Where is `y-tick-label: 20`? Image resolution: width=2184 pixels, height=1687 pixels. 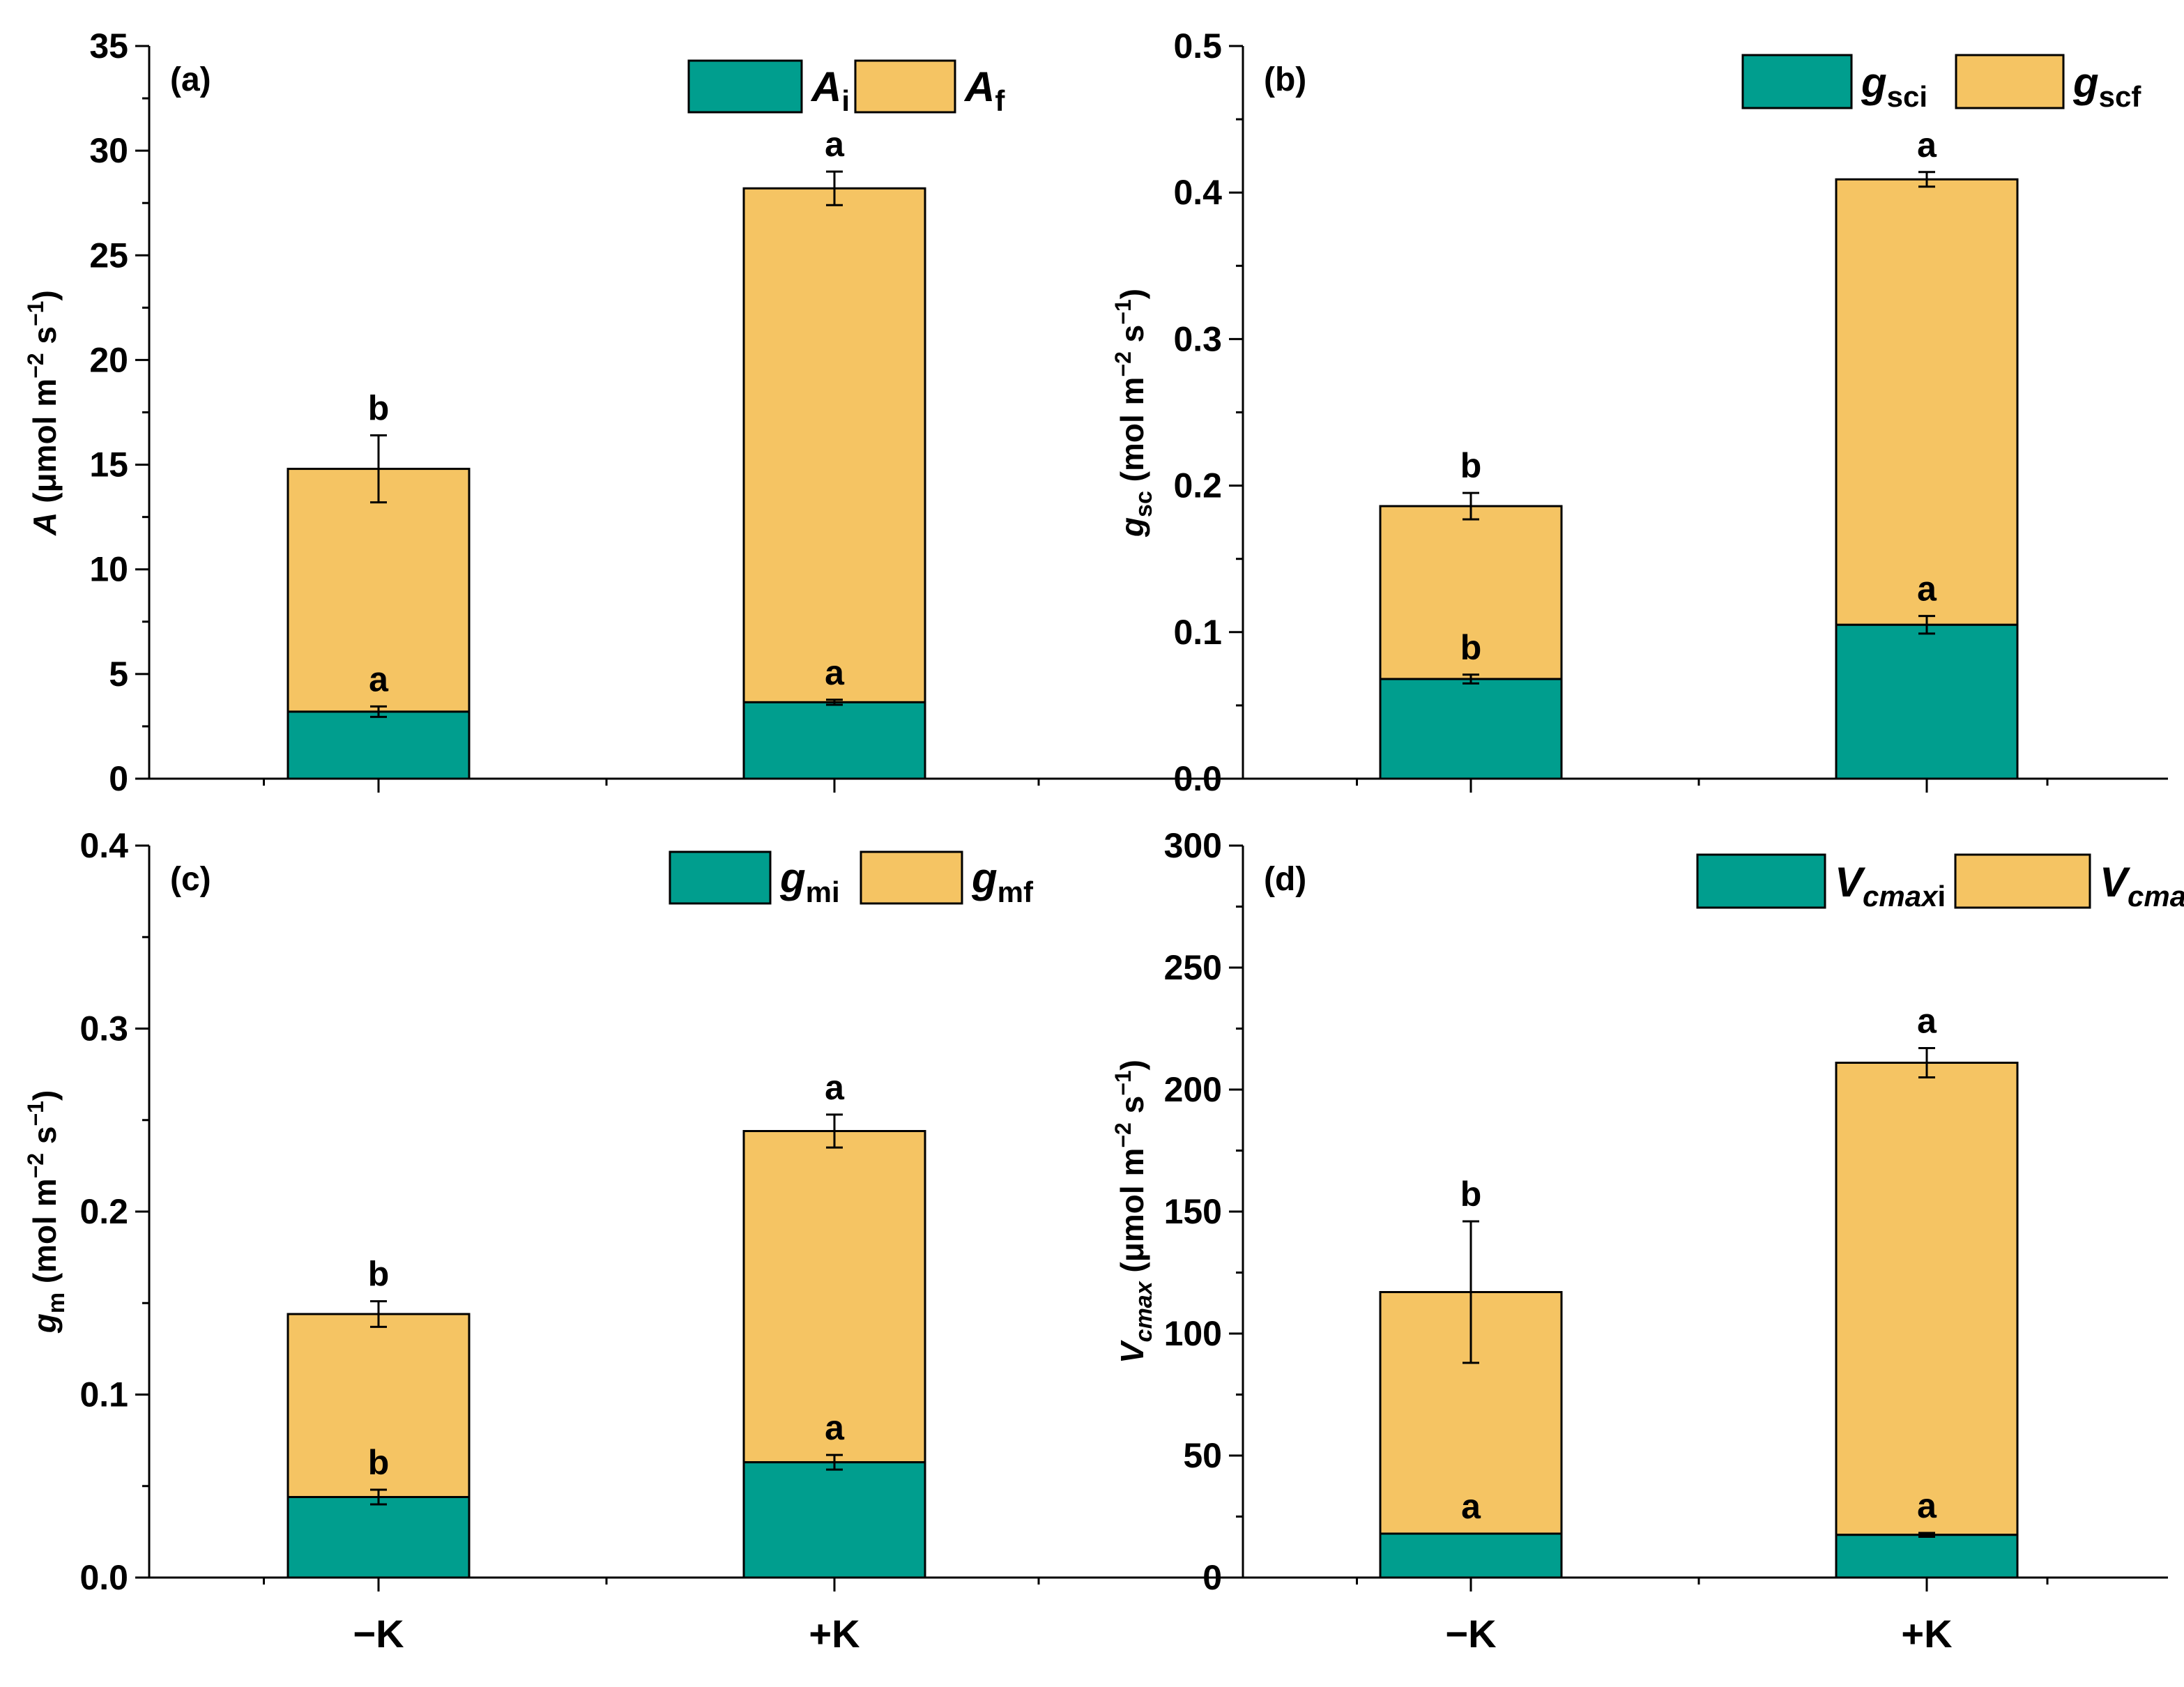
y-tick-label: 20 is located at coordinates (108, 360).